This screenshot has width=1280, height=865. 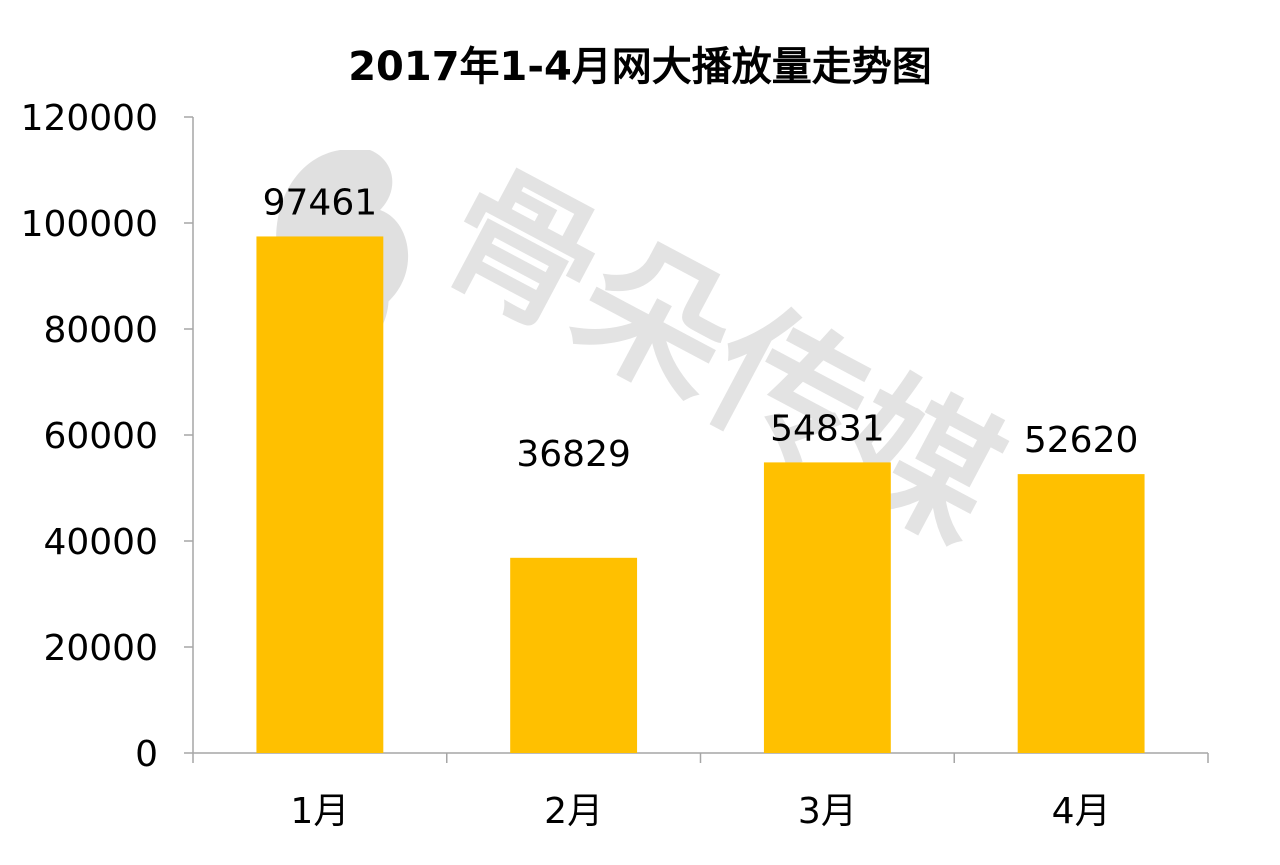 I want to click on y-tick-label: 0, so click(x=146, y=754).